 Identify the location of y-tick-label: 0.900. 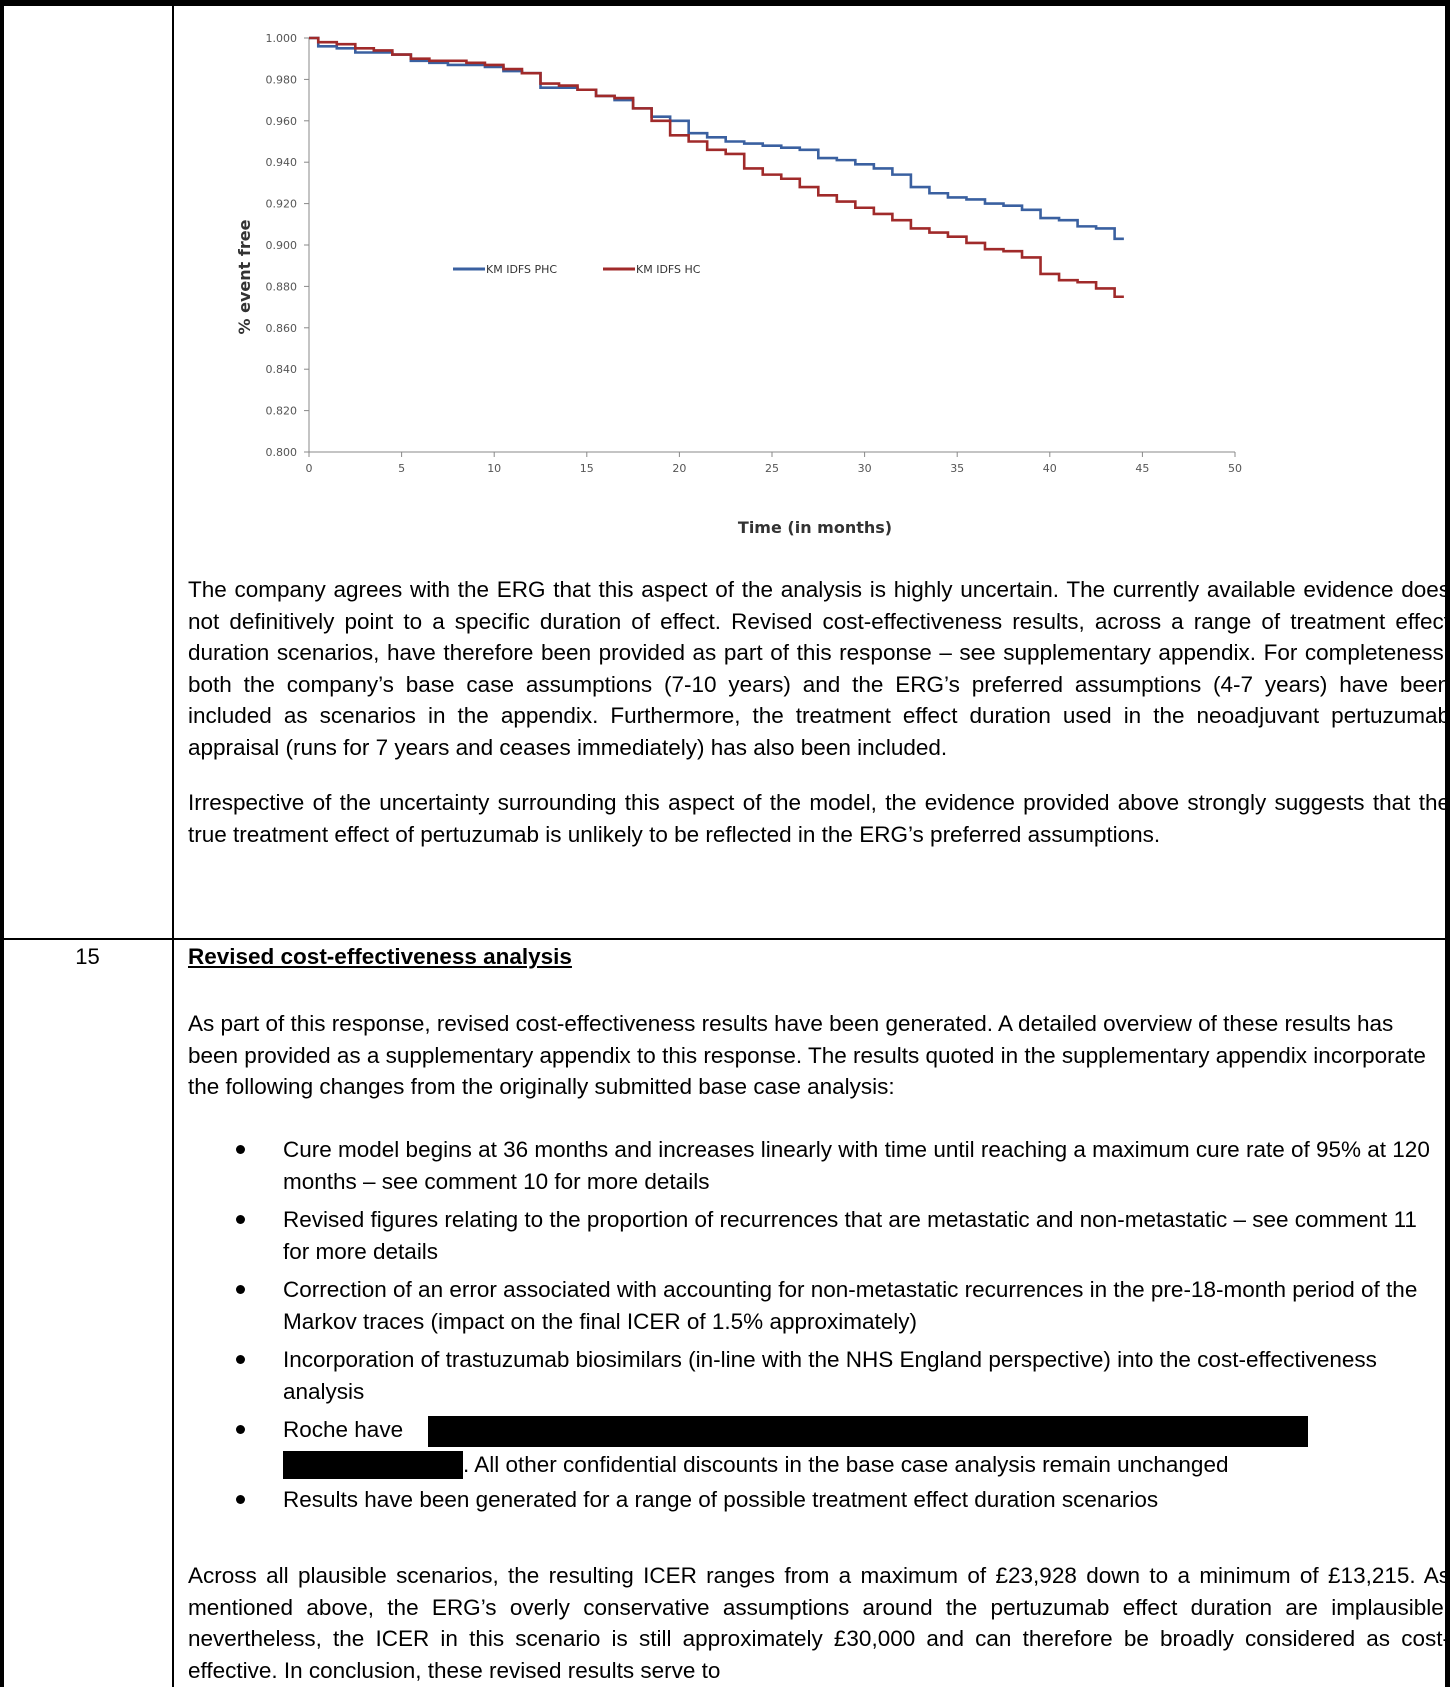
(282, 245).